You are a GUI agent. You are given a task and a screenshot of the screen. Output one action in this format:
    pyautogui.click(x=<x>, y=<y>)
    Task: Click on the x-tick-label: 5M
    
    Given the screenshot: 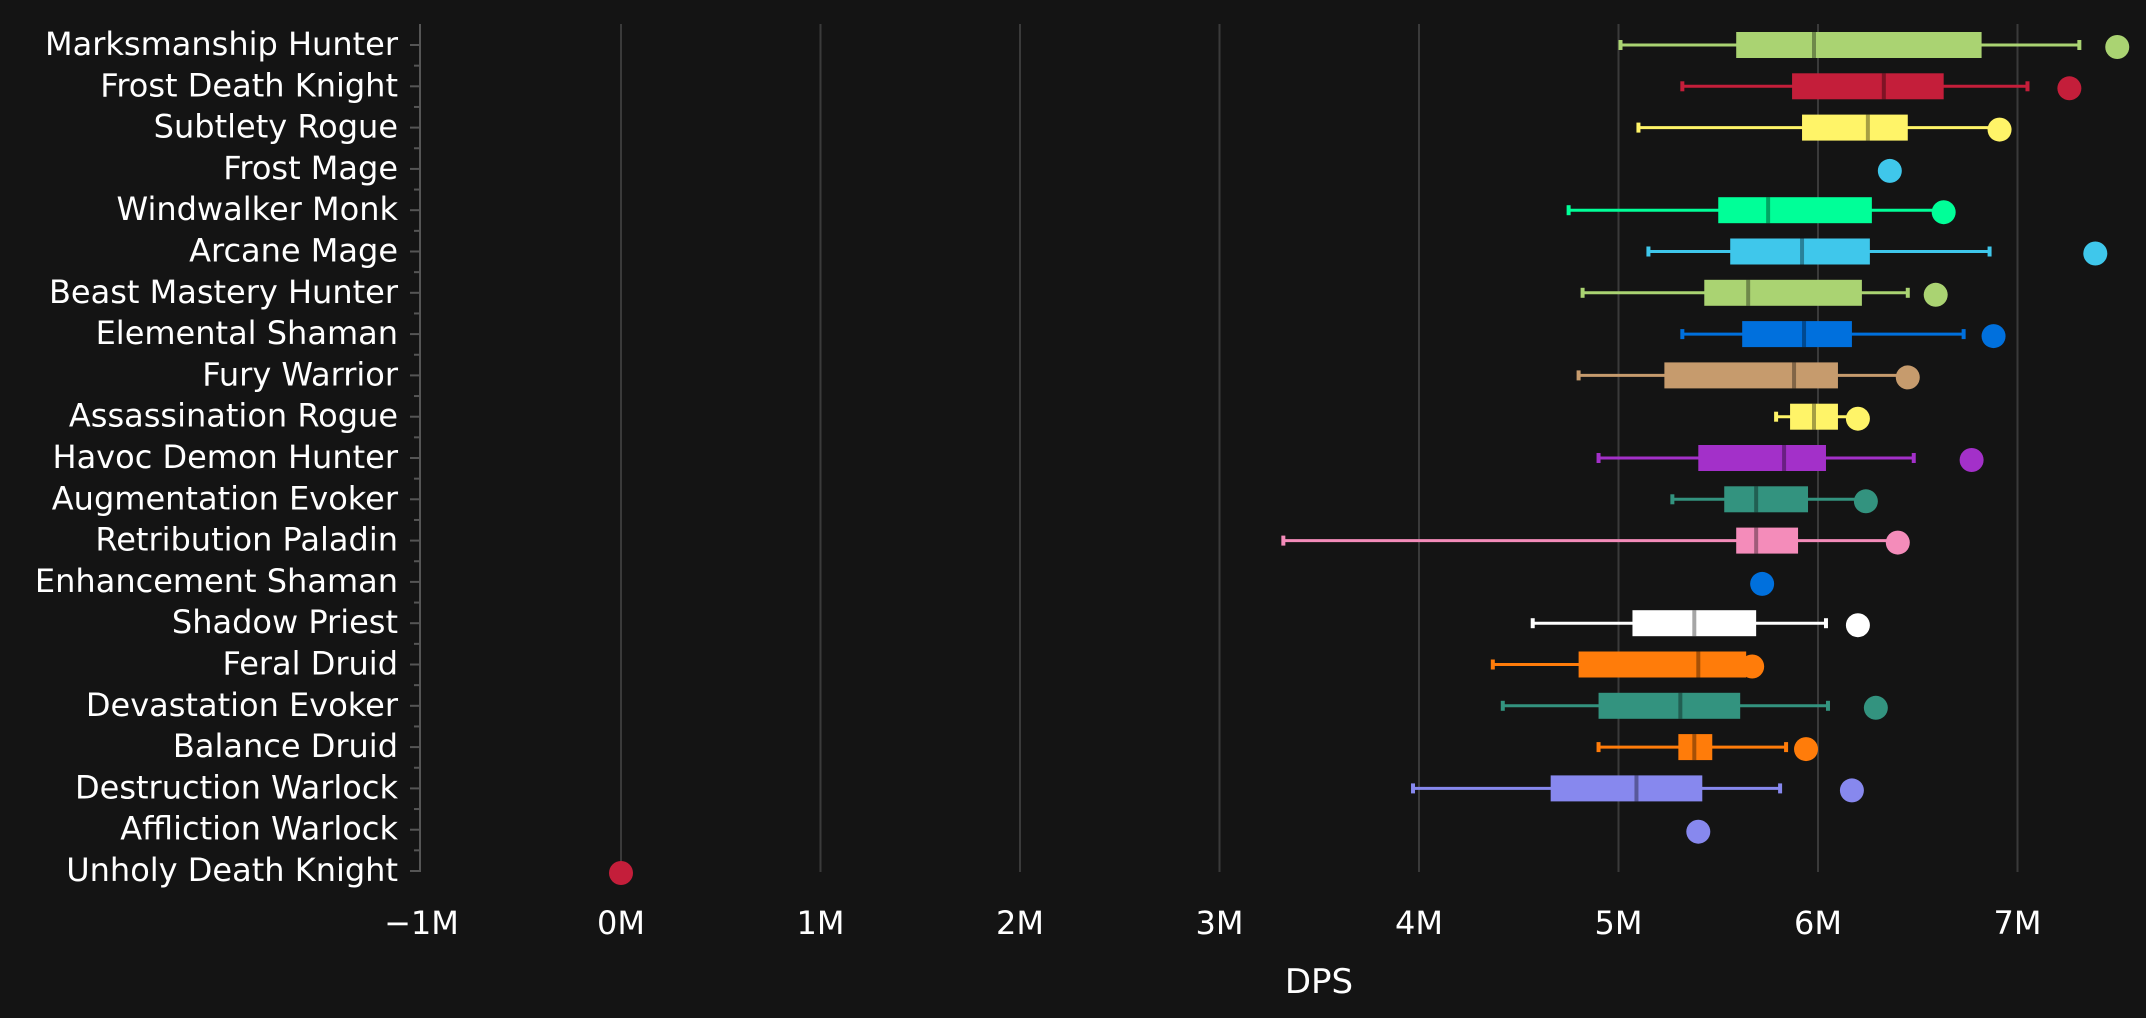 What is the action you would take?
    pyautogui.click(x=1619, y=923)
    